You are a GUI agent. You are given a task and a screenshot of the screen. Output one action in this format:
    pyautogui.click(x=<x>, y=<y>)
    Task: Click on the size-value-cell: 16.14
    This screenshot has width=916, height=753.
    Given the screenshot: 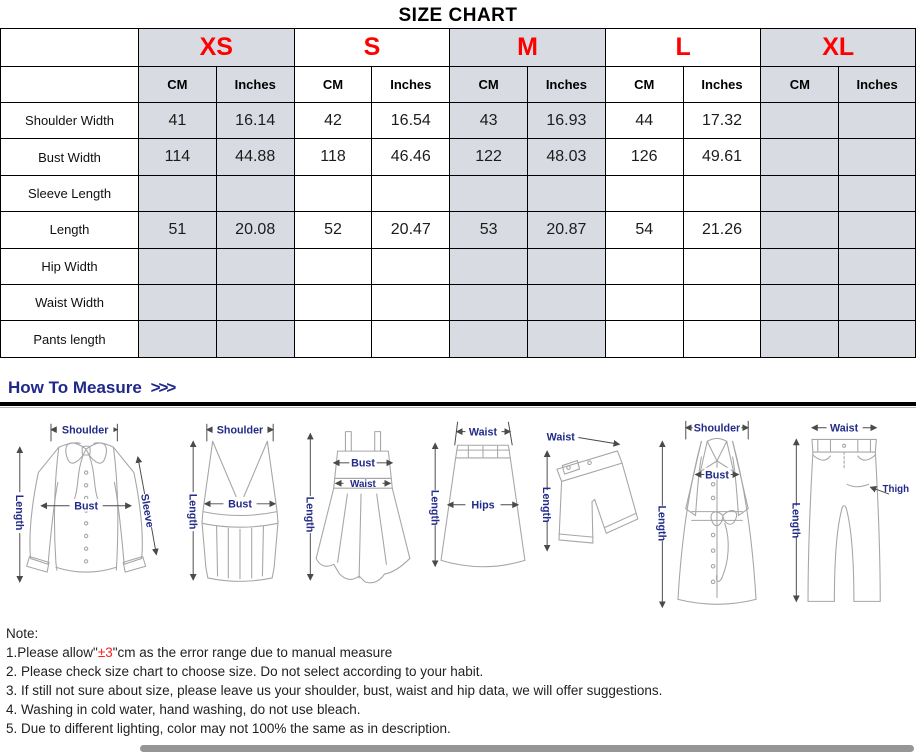 What is the action you would take?
    pyautogui.click(x=255, y=120)
    